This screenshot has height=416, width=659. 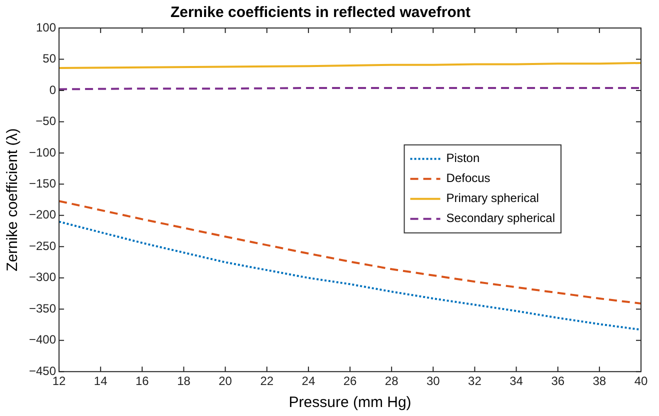 I want to click on y-tick-label: −350, so click(x=42, y=308).